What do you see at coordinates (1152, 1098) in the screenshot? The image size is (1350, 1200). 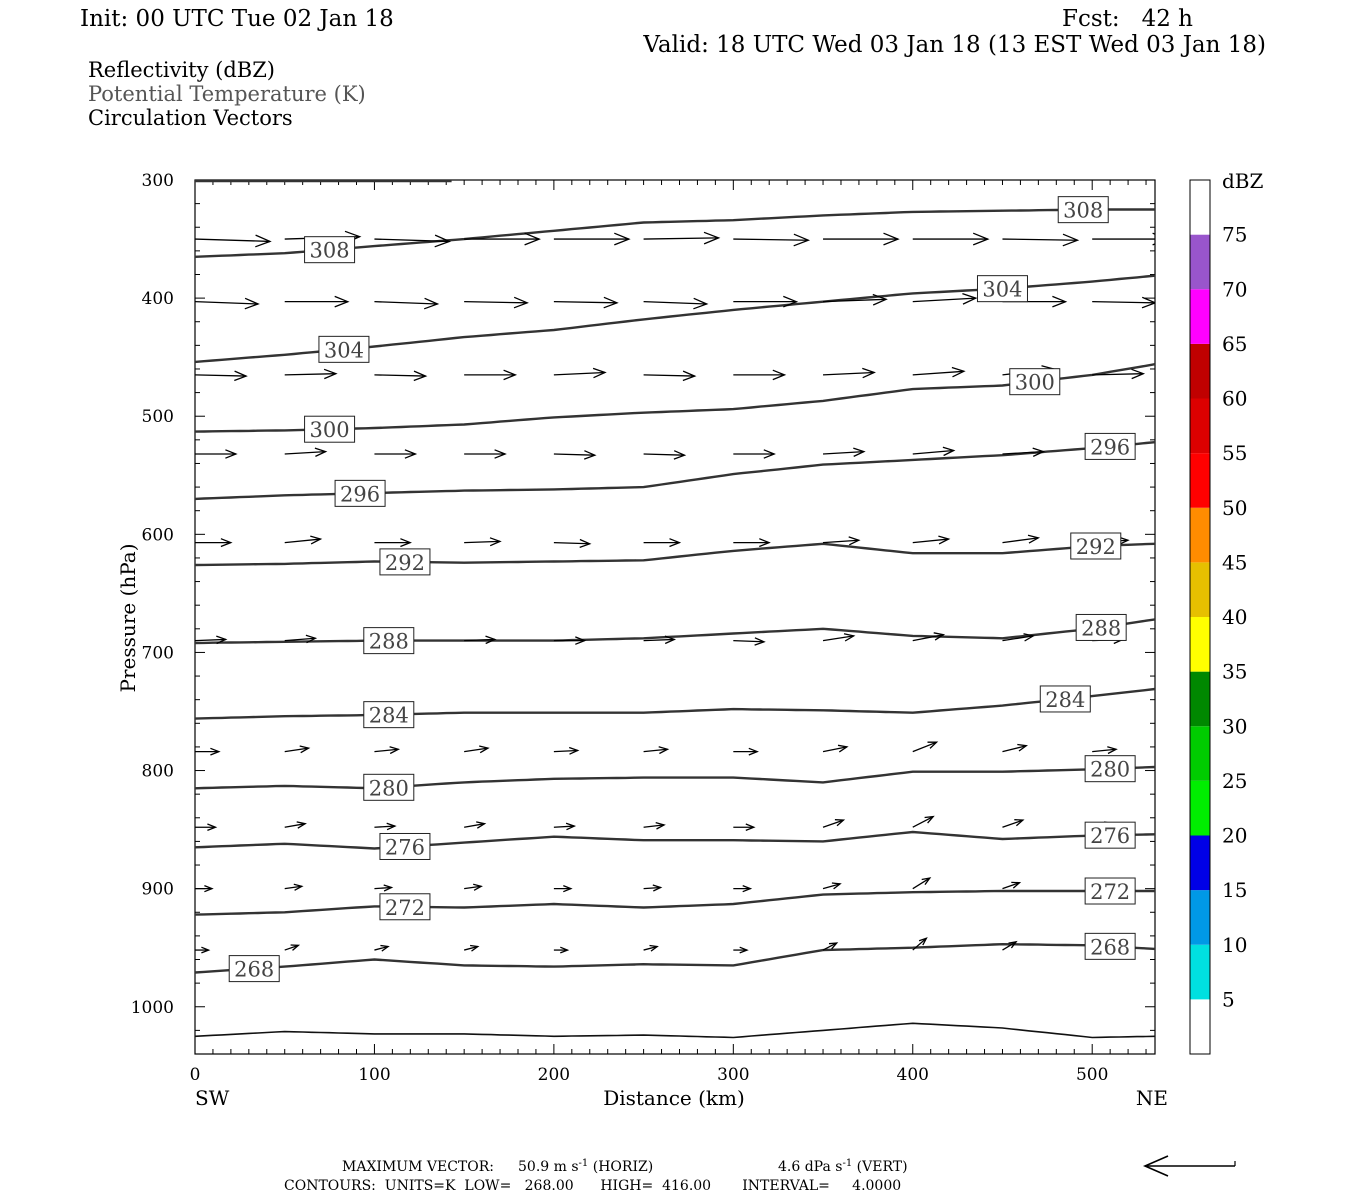 I see `x-right-endpoint: NE` at bounding box center [1152, 1098].